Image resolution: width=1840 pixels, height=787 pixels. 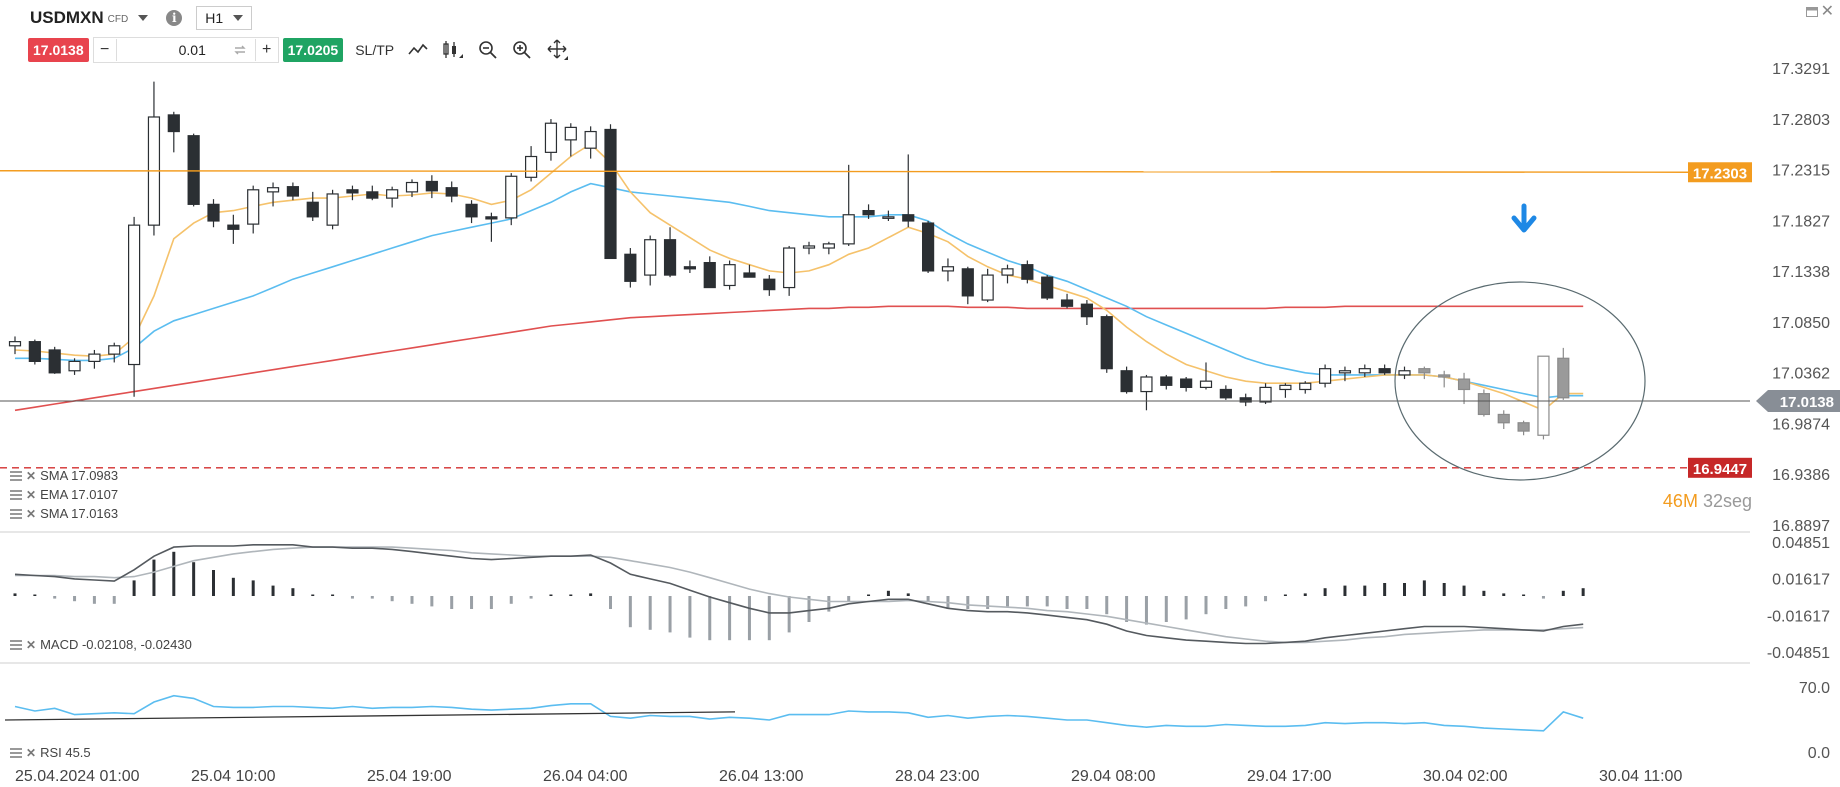 I want to click on quantity-minus-button: −, so click(x=104, y=49).